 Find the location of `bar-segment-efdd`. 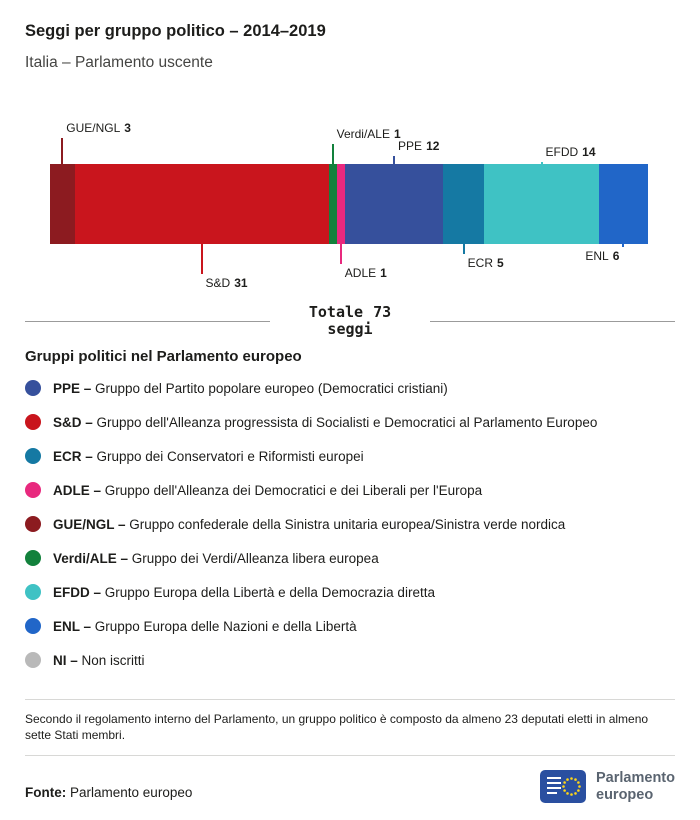

bar-segment-efdd is located at coordinates (541, 204).